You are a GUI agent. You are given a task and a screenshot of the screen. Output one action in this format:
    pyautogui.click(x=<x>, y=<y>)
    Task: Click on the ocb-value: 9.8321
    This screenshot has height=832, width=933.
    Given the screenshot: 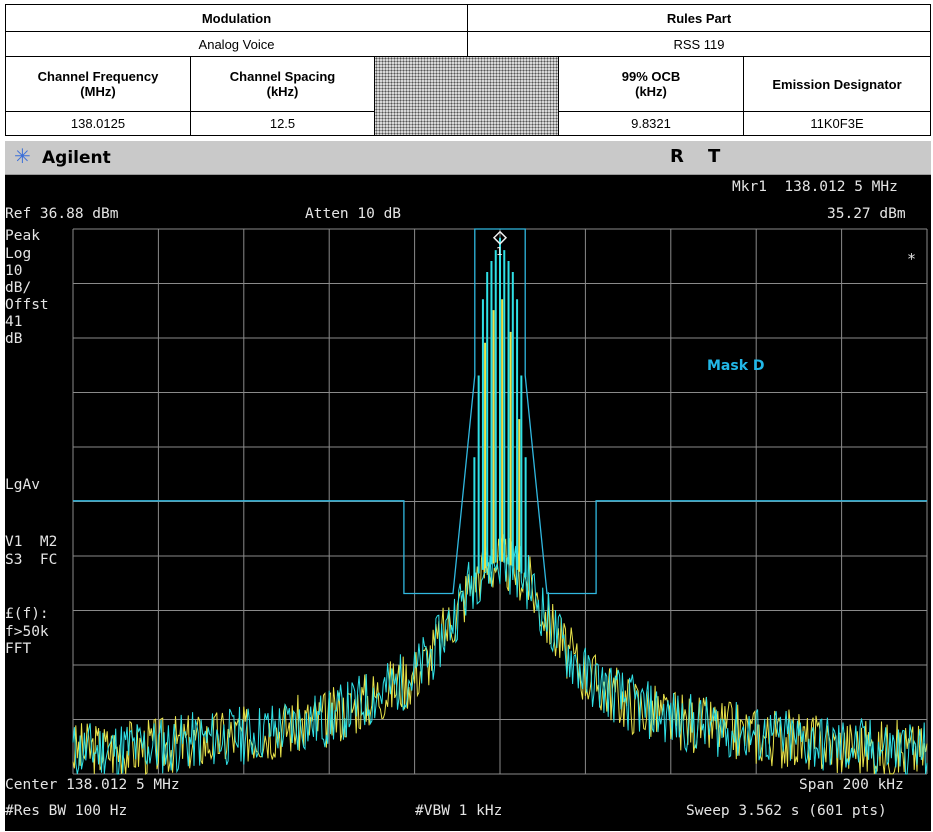 What is the action you would take?
    pyautogui.click(x=651, y=123)
    